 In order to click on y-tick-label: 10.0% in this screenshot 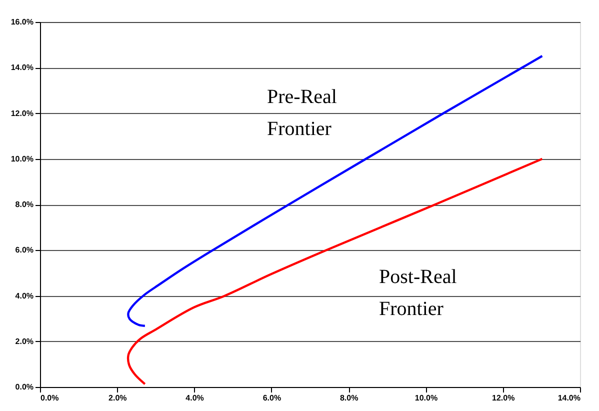, I will do `click(22, 159)`.